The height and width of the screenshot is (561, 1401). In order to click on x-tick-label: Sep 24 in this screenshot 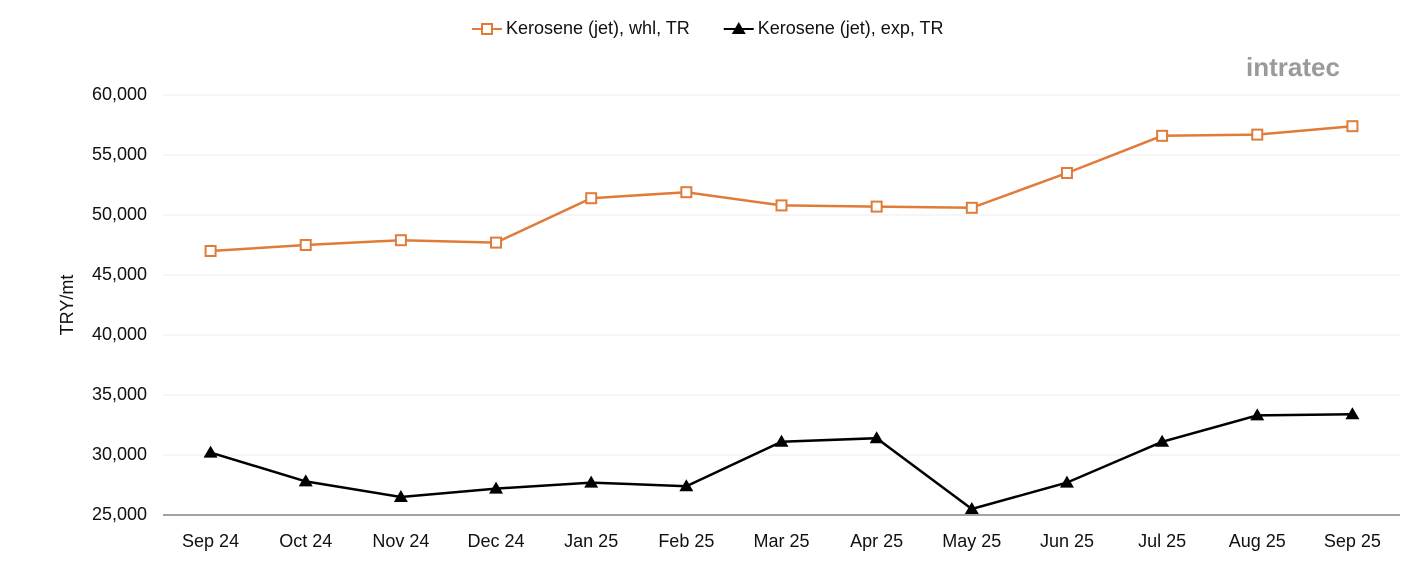, I will do `click(210, 541)`.